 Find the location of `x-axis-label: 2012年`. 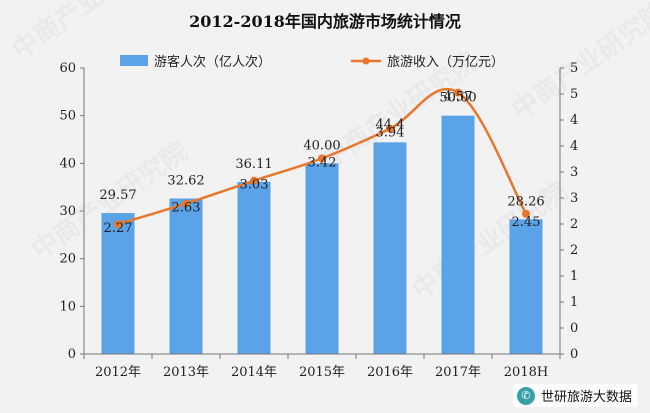

x-axis-label: 2012年 is located at coordinates (118, 372).